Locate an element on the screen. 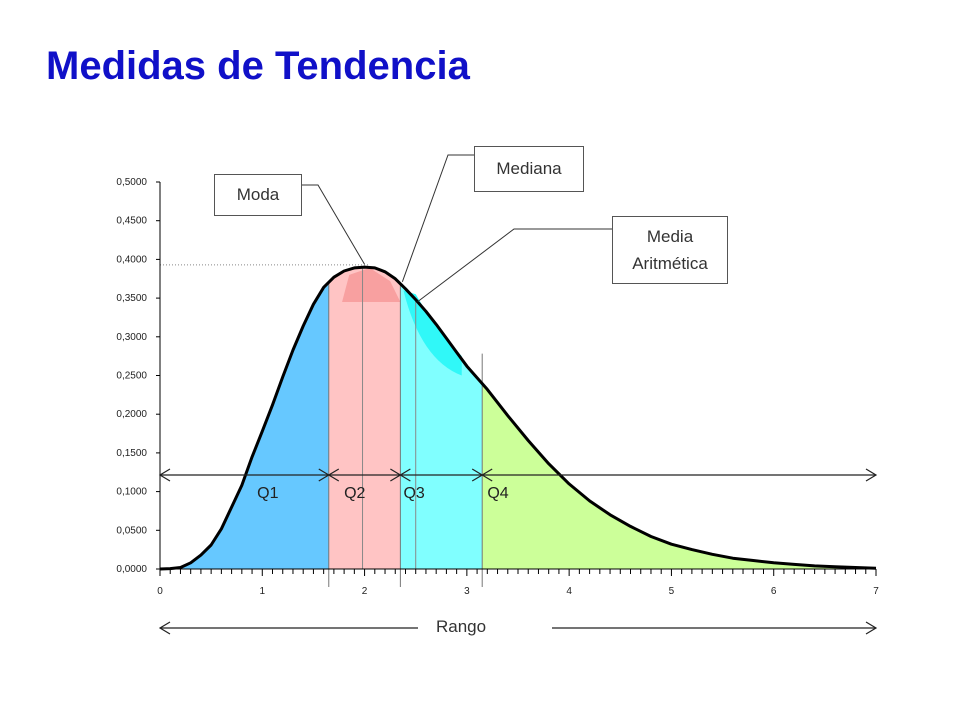 The width and height of the screenshot is (960, 720). mediana-callout: Mediana is located at coordinates (529, 169).